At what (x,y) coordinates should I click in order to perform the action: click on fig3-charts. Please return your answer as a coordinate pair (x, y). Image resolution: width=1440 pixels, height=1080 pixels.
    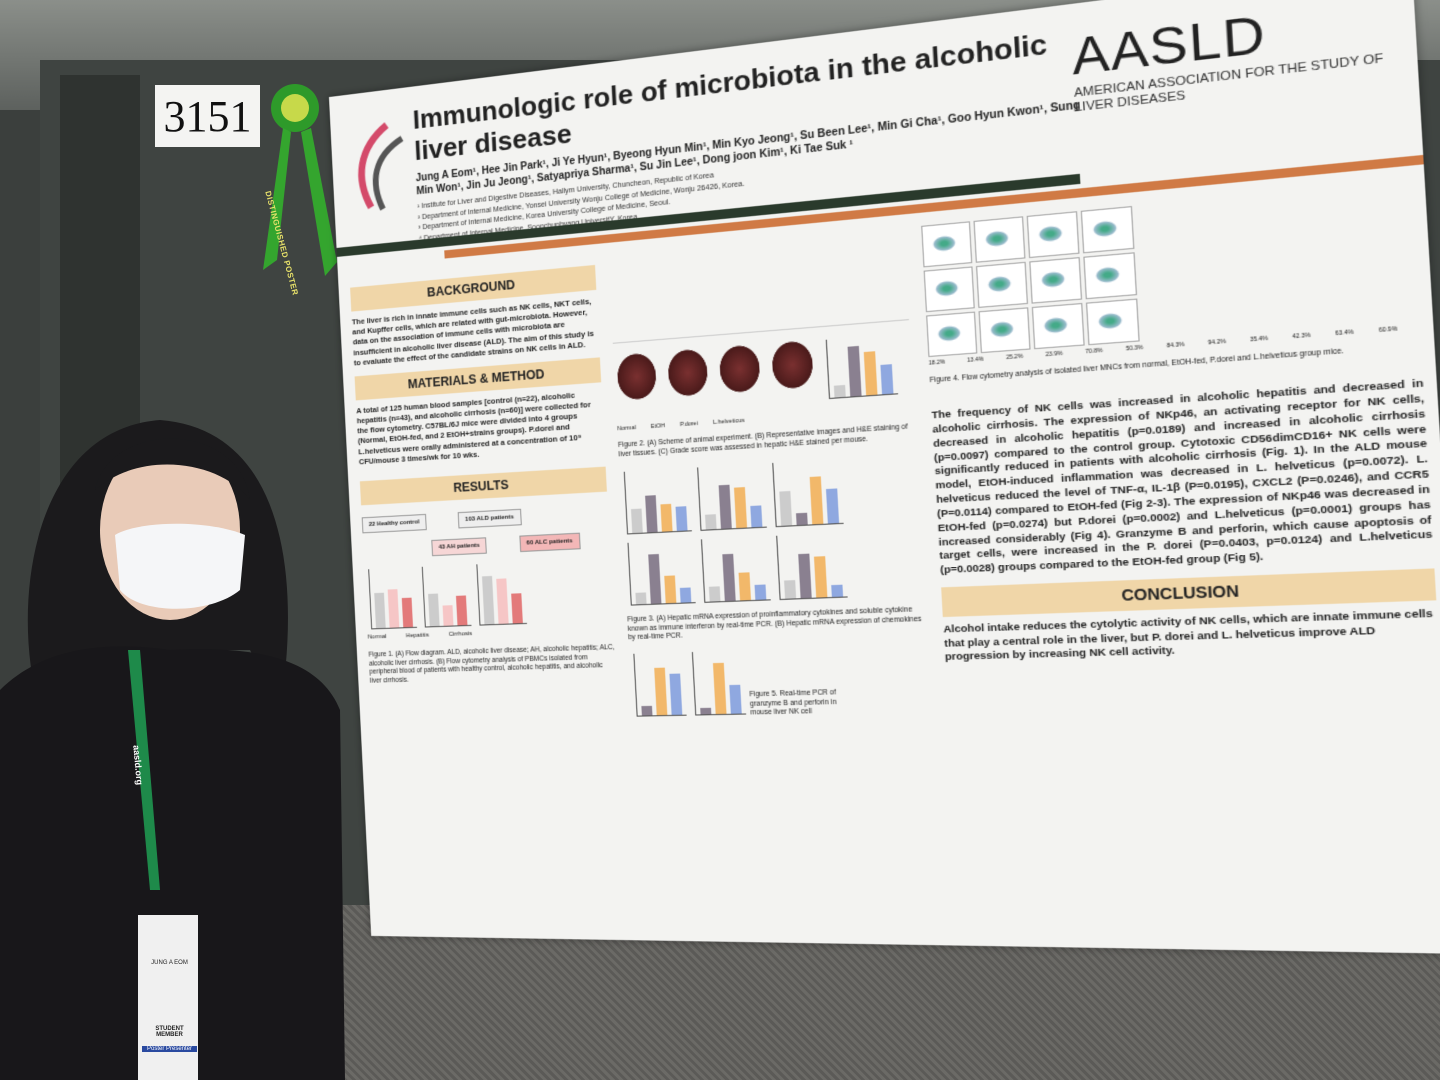
    Looking at the image, I should click on (769, 494).